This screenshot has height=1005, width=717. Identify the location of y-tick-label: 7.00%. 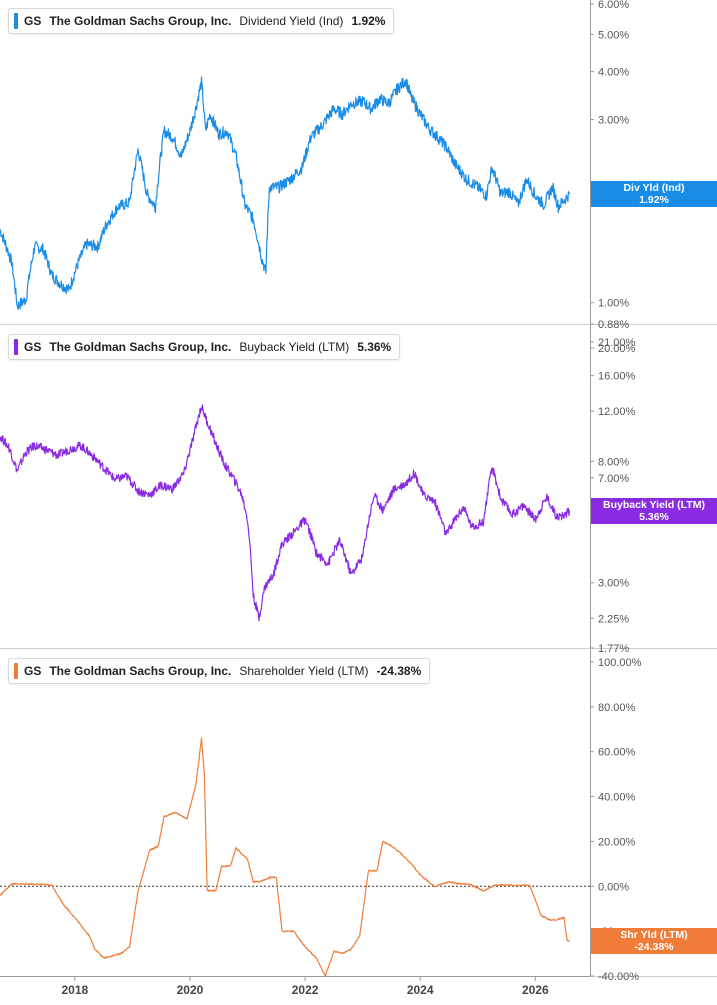
(613, 479).